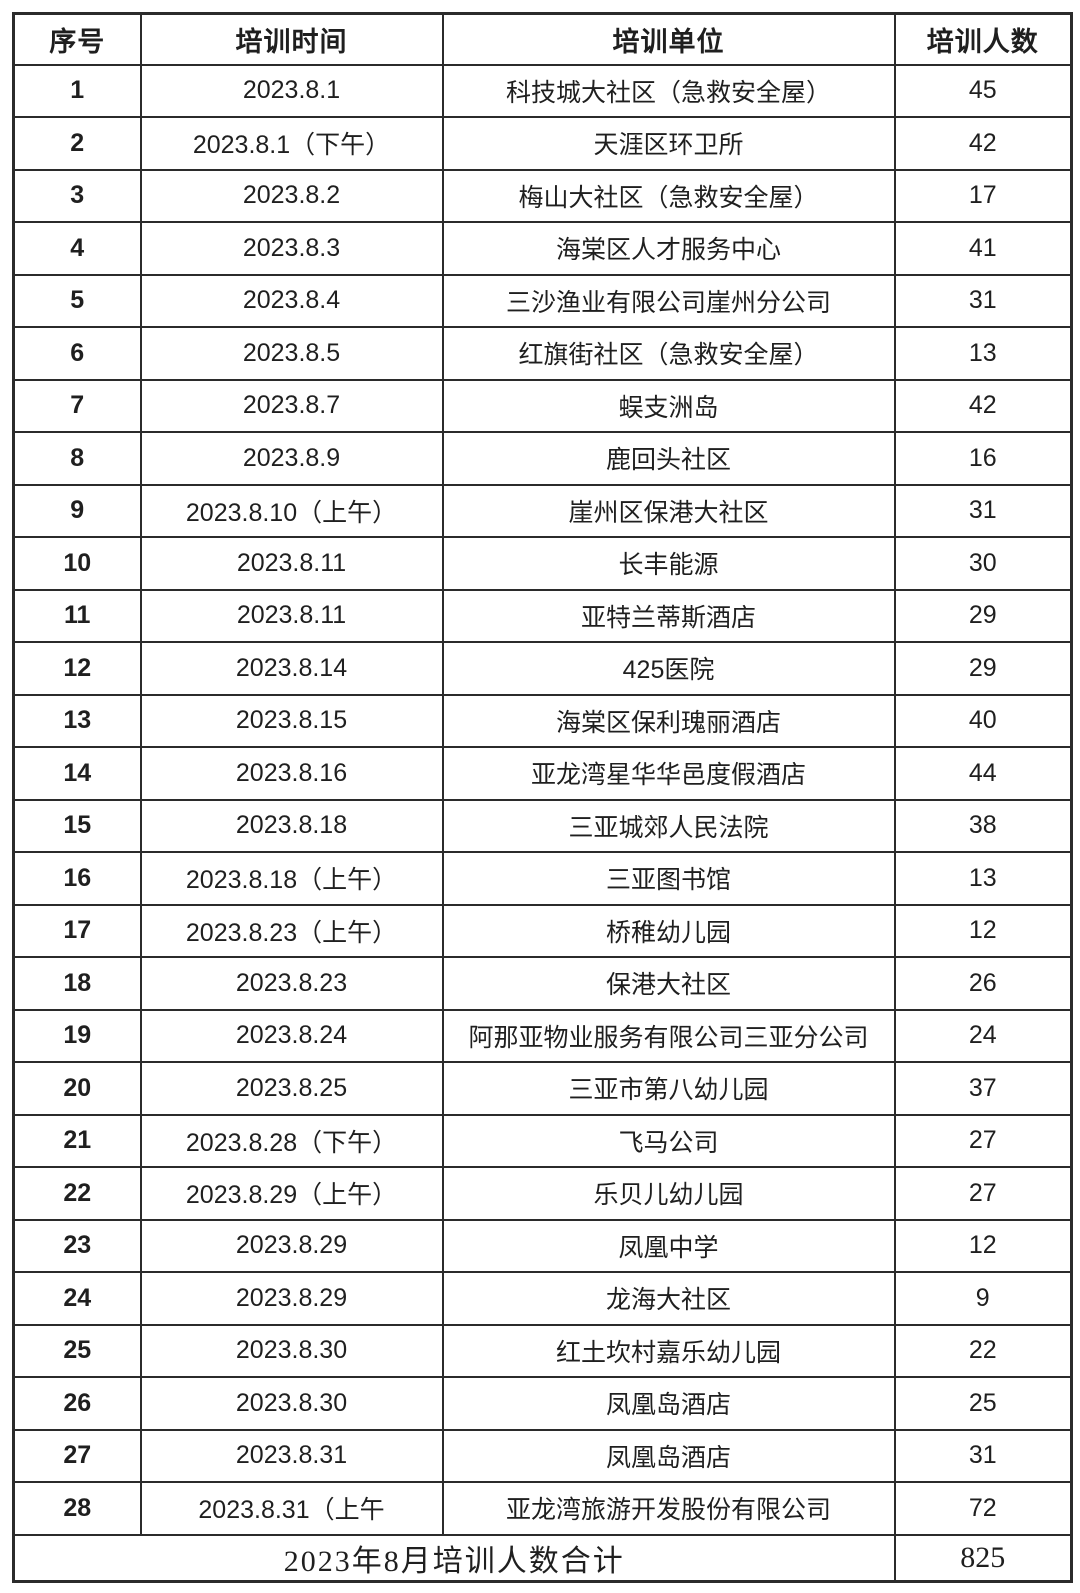 This screenshot has height=1593, width=1080. Describe the element at coordinates (77, 1035) in the screenshot. I see `row-index-cell: 19` at that location.